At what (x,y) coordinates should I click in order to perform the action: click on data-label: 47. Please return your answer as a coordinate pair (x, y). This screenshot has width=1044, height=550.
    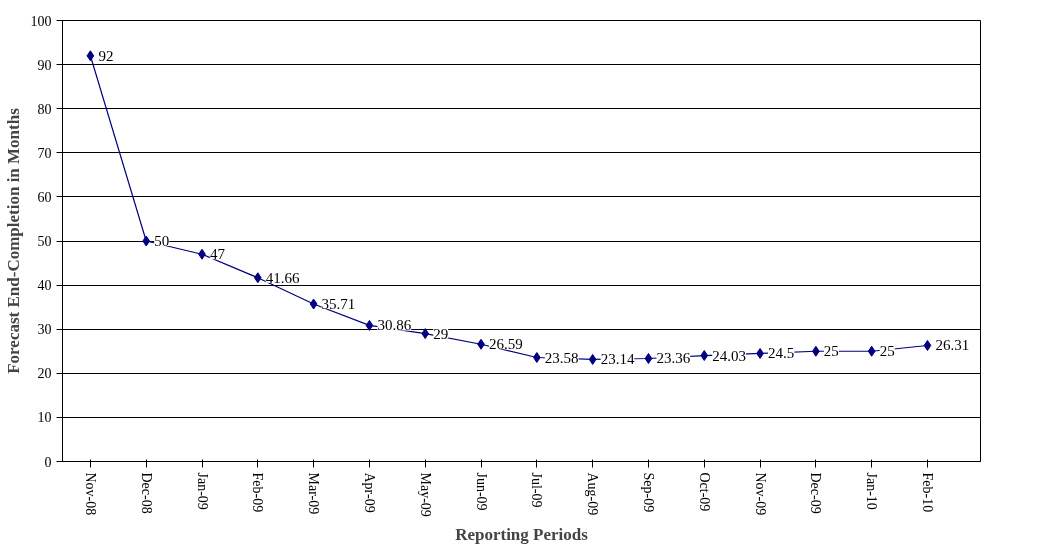
    Looking at the image, I should click on (218, 254).